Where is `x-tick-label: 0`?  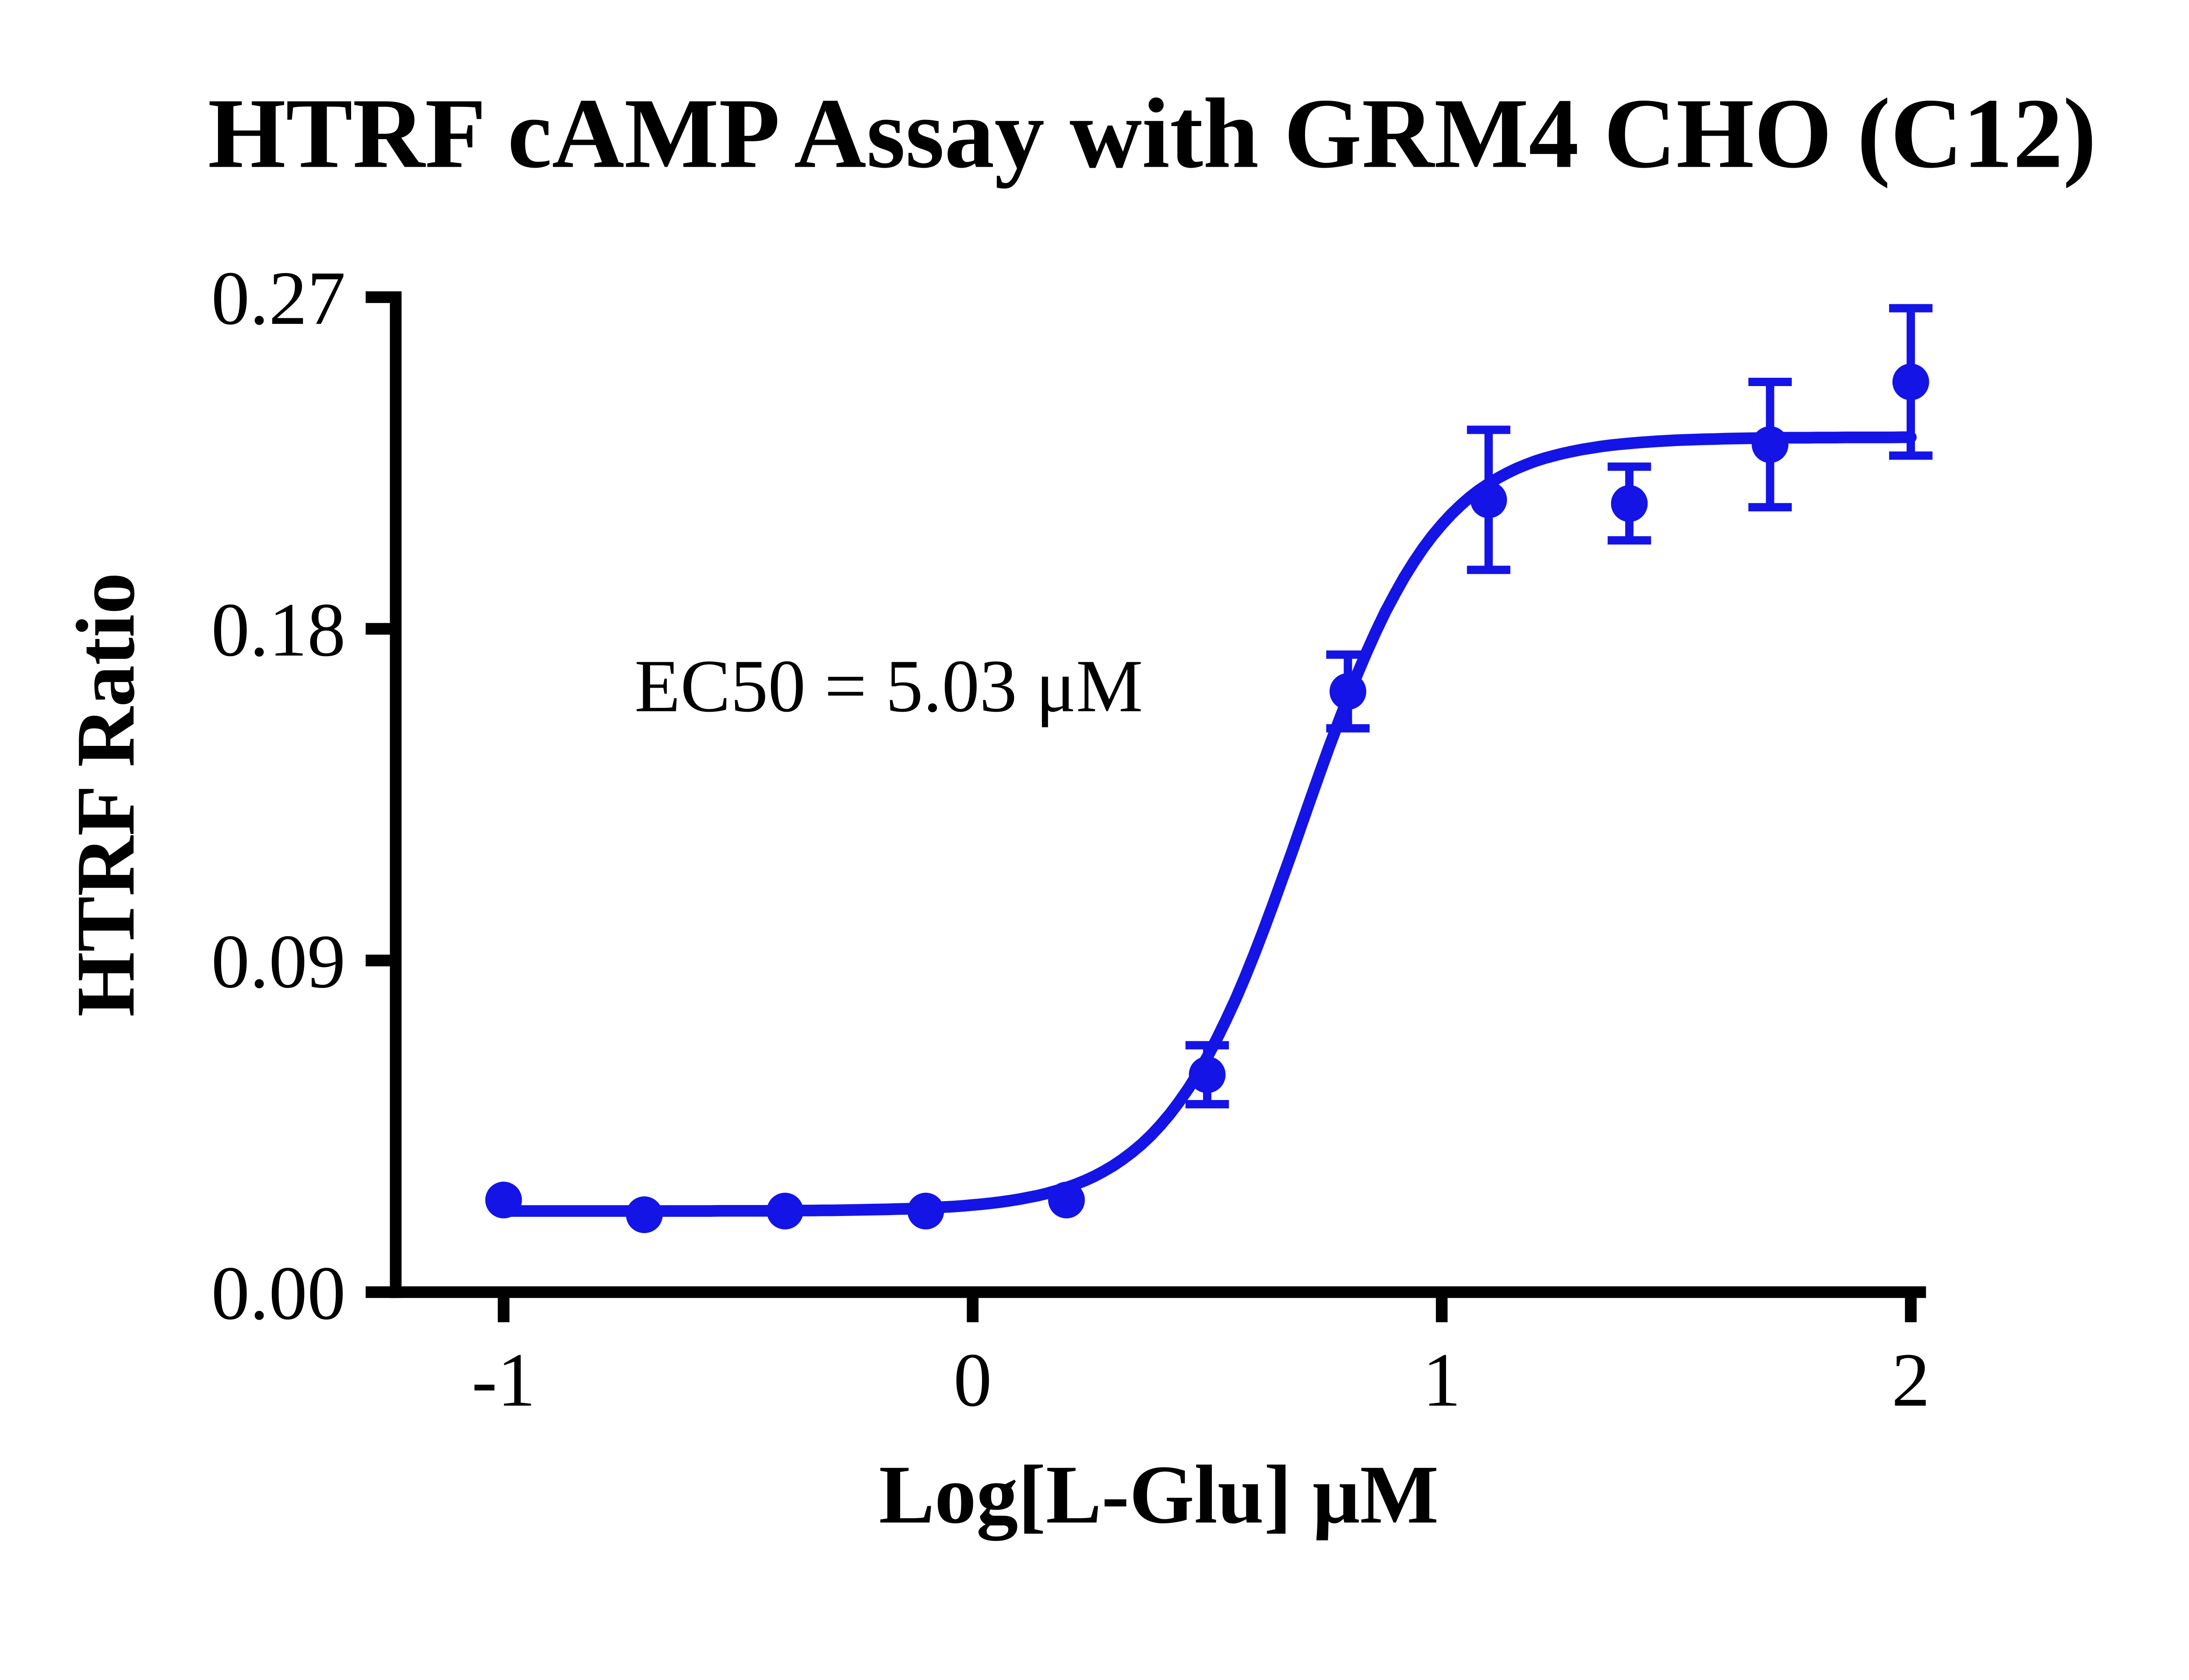 x-tick-label: 0 is located at coordinates (973, 1379).